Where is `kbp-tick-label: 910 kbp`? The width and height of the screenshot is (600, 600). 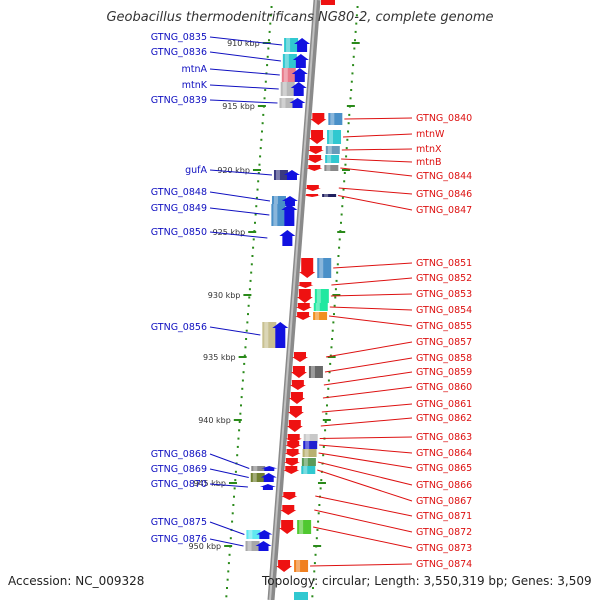
kbp-tick-label: 910 kbp is located at coordinates (243, 43).